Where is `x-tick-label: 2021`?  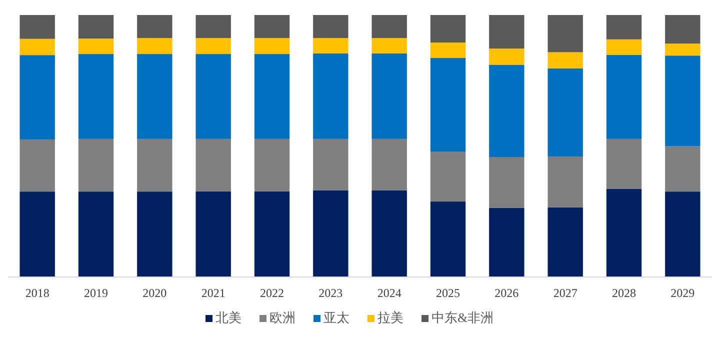 x-tick-label: 2021 is located at coordinates (213, 293).